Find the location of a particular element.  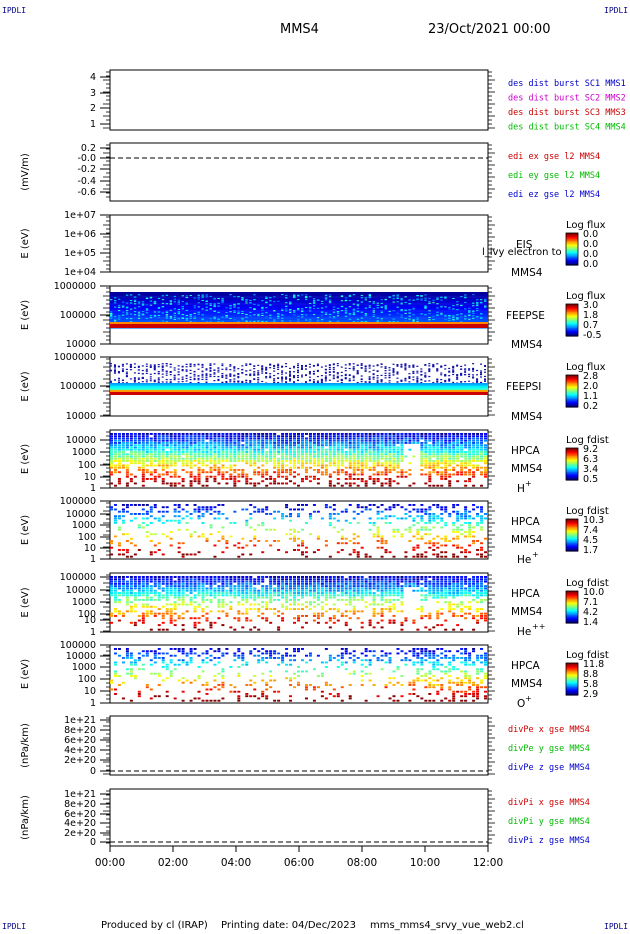

feeps-e-tick-label: 100000 is located at coordinates (78, 315).